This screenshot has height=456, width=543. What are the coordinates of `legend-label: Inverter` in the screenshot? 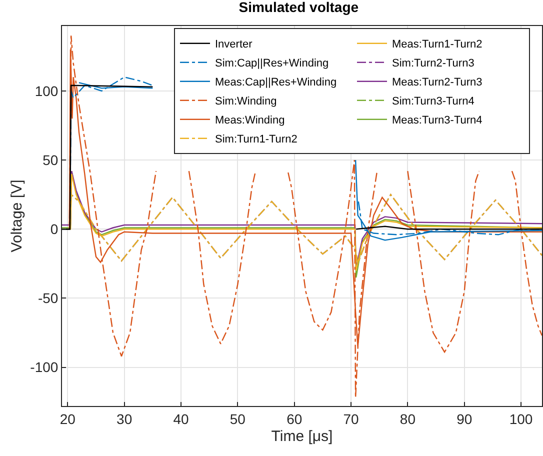 It's located at (234, 44).